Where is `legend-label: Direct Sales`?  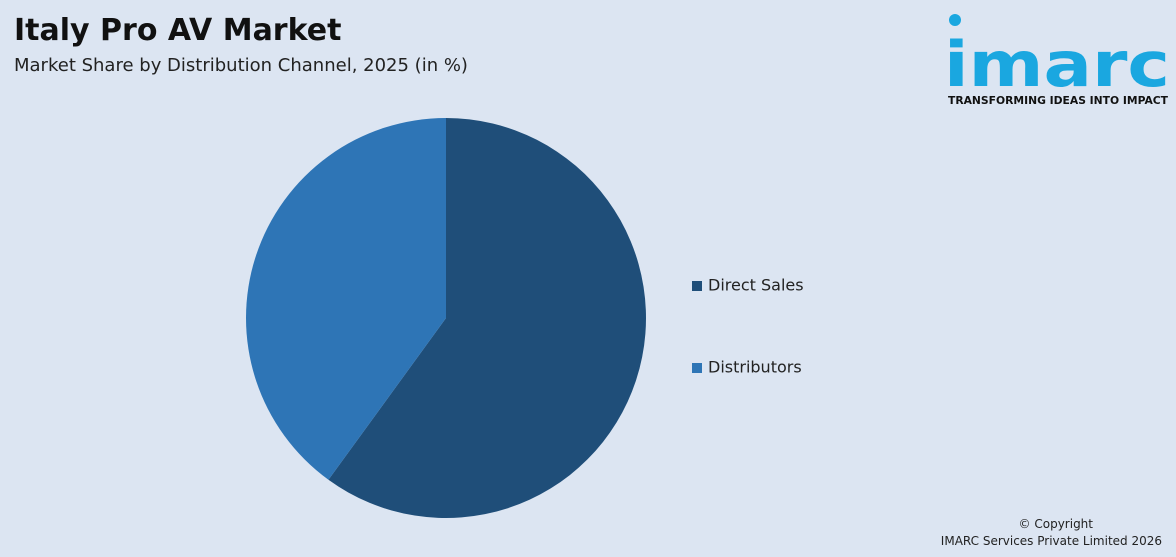
legend-label: Direct Sales is located at coordinates (756, 285).